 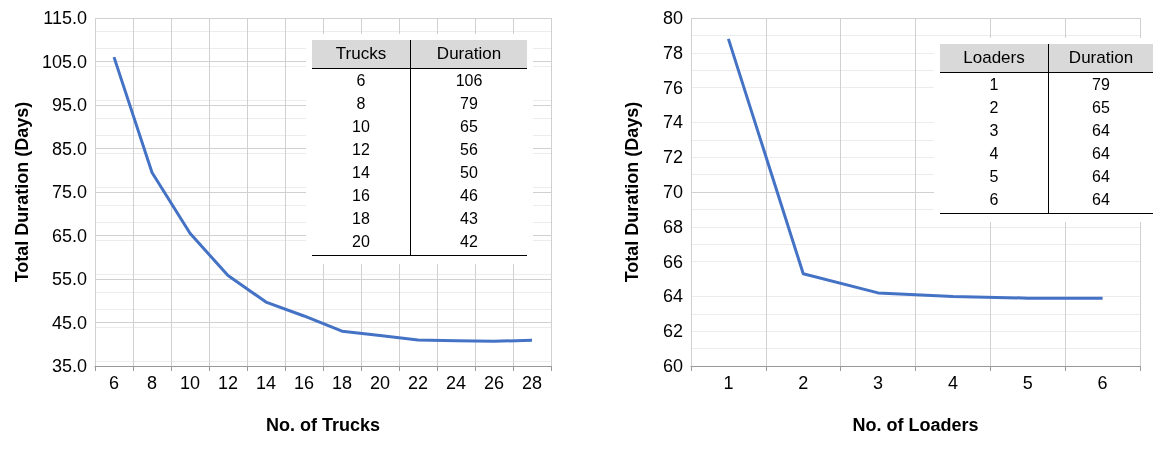 What do you see at coordinates (469, 80) in the screenshot?
I see `annotation: 106` at bounding box center [469, 80].